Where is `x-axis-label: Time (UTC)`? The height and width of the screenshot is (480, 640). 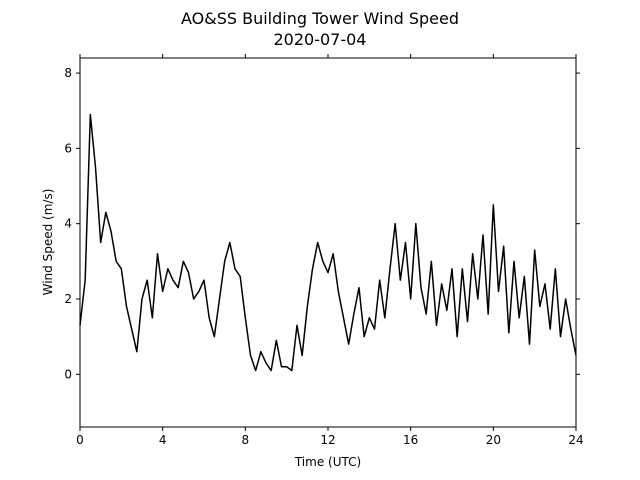
x-axis-label: Time (UTC) is located at coordinates (327, 462).